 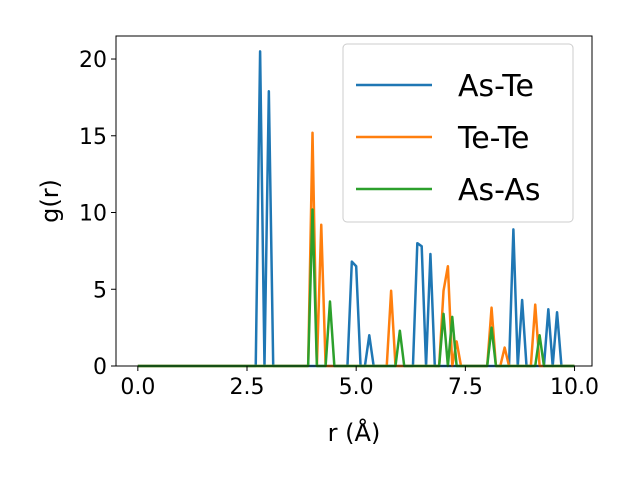 I want to click on x-axis-label: r (Å), so click(x=354, y=432).